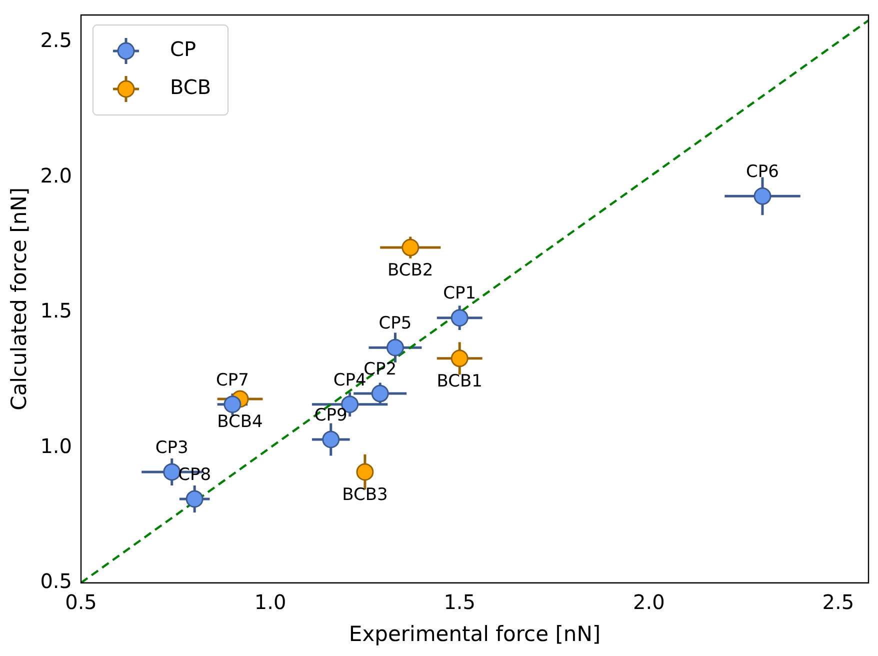  I want to click on annotation: BCB1, so click(459, 381).